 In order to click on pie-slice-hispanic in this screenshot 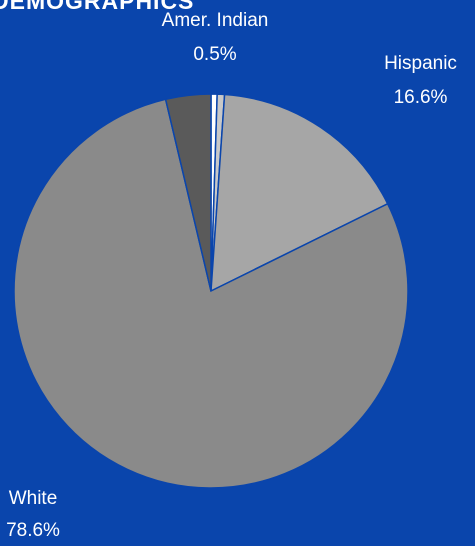, I will do `click(299, 193)`.